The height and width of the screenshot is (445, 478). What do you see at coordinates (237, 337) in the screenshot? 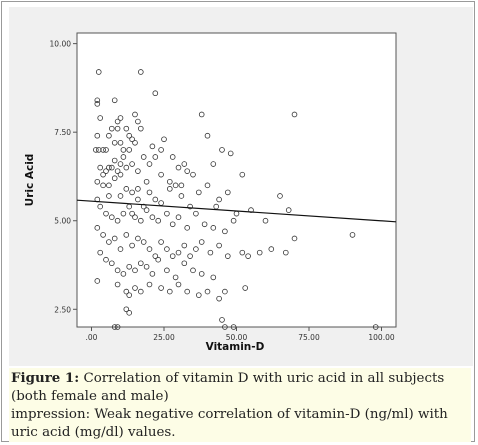
I see `x-tick-label: 50.00` at bounding box center [237, 337].